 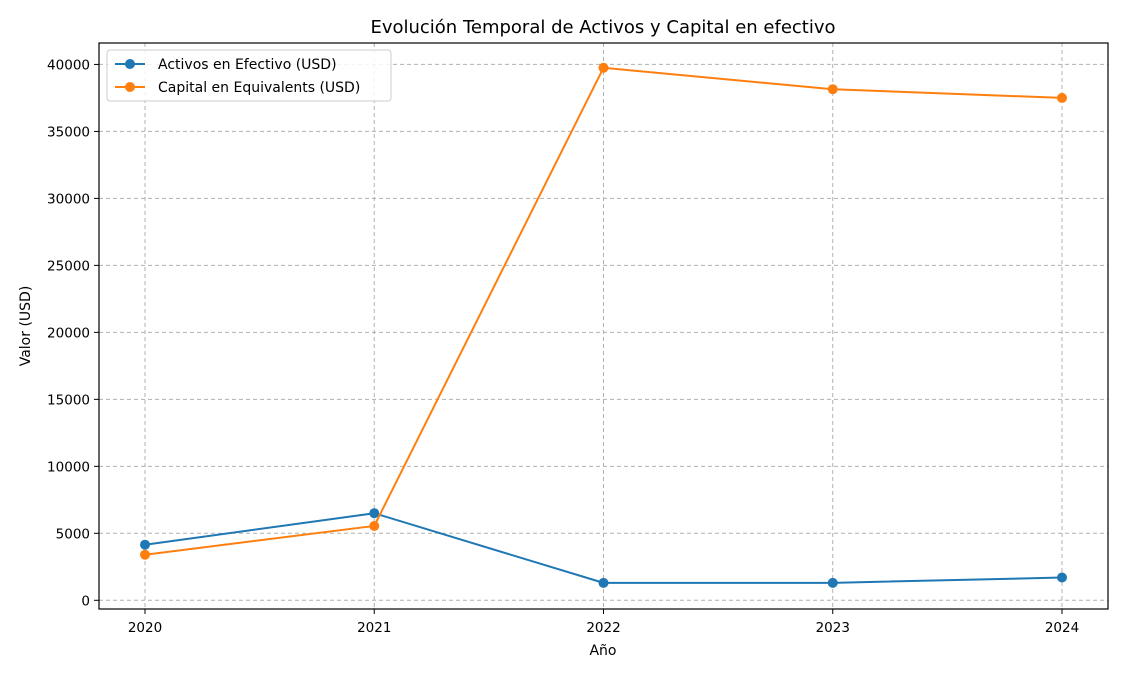 I want to click on y-tick-label: 40000, so click(x=68, y=65).